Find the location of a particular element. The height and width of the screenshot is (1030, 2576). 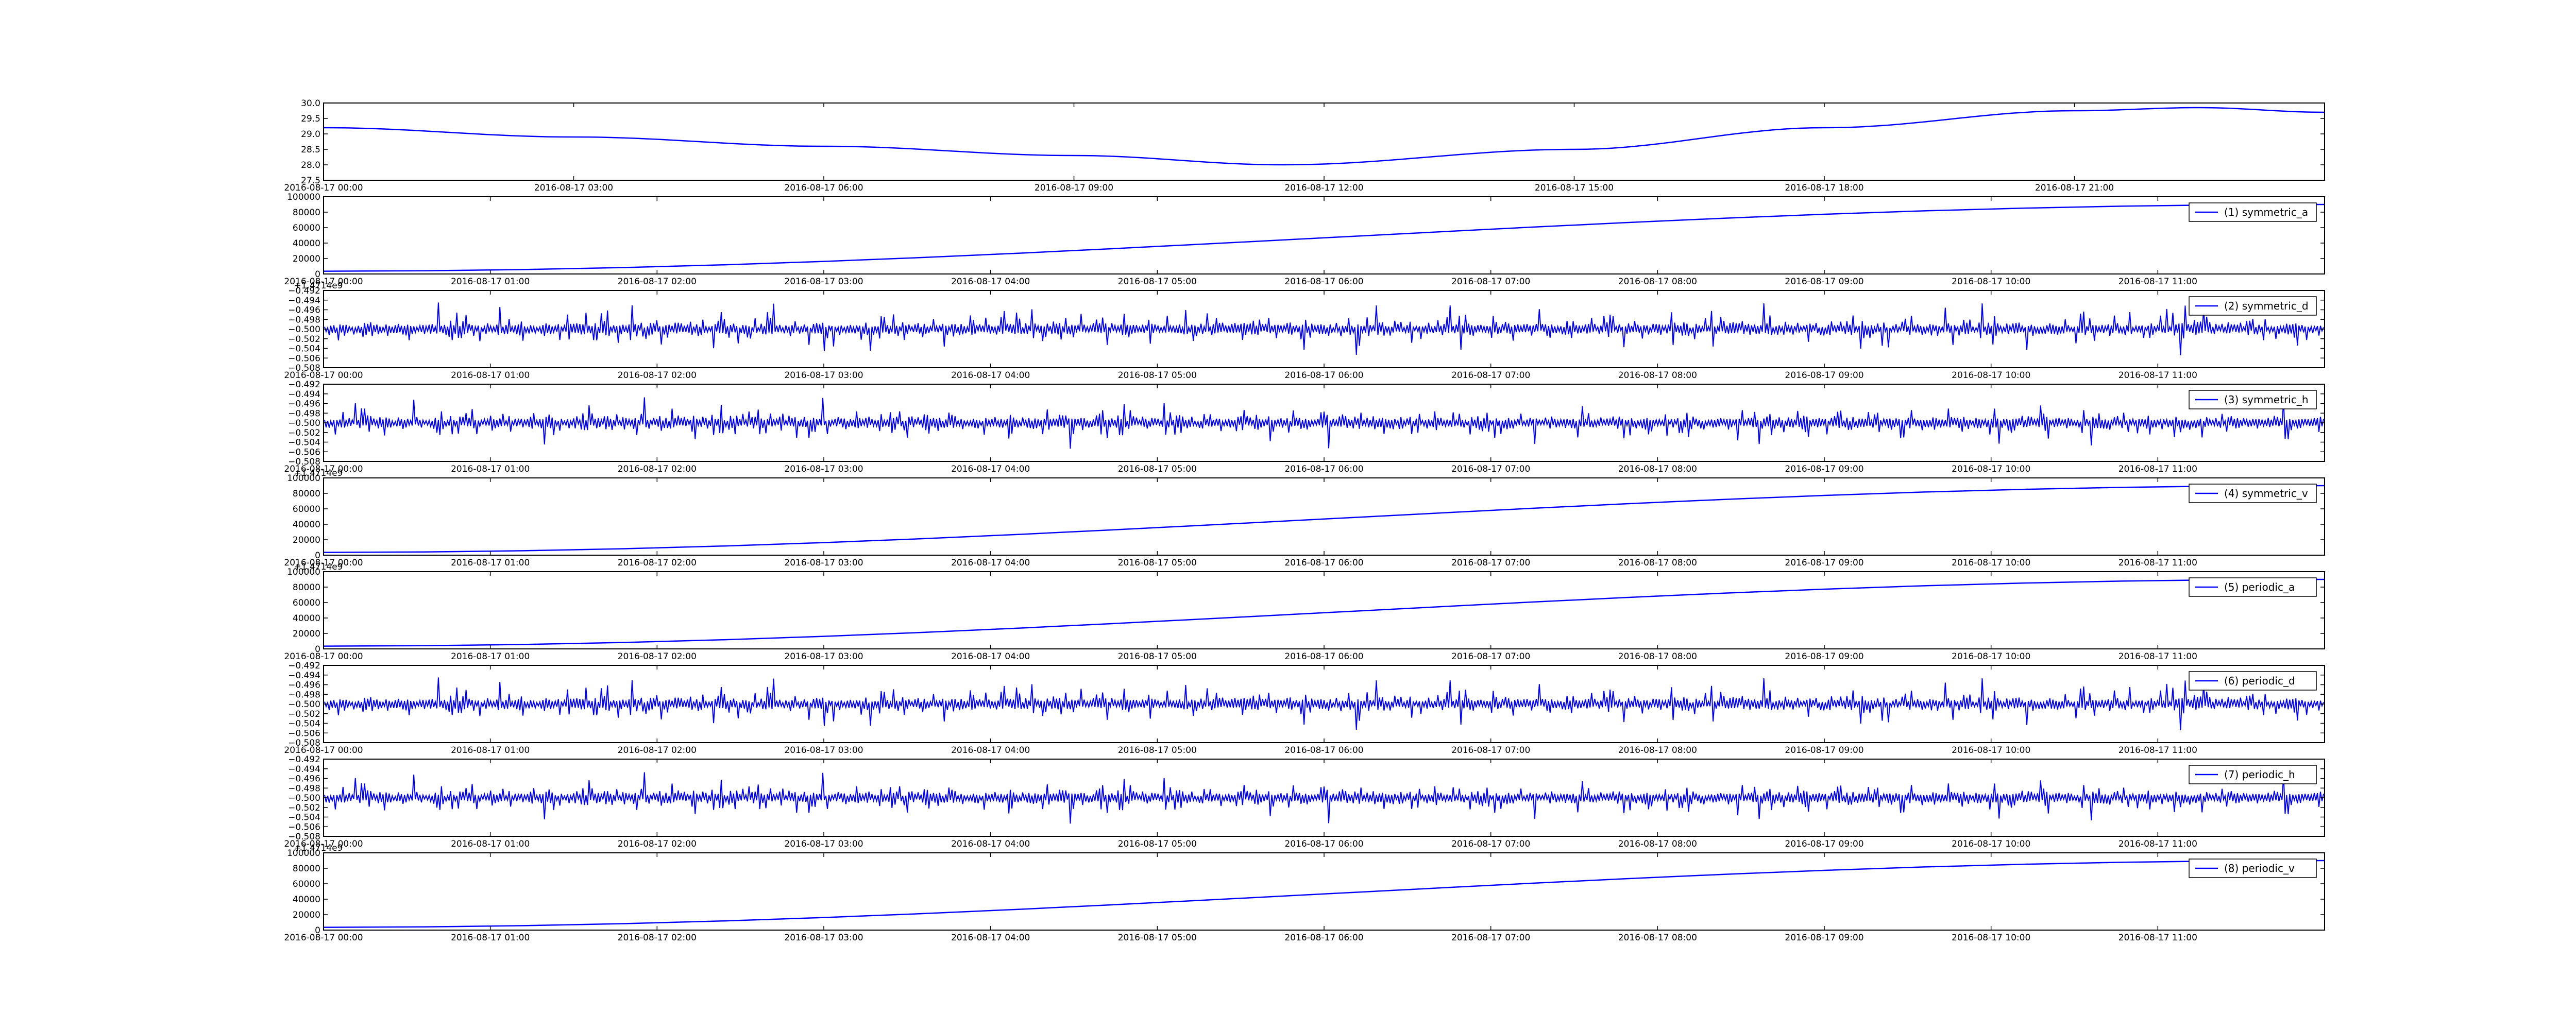

y-tick-label: 80000 is located at coordinates (306, 494).